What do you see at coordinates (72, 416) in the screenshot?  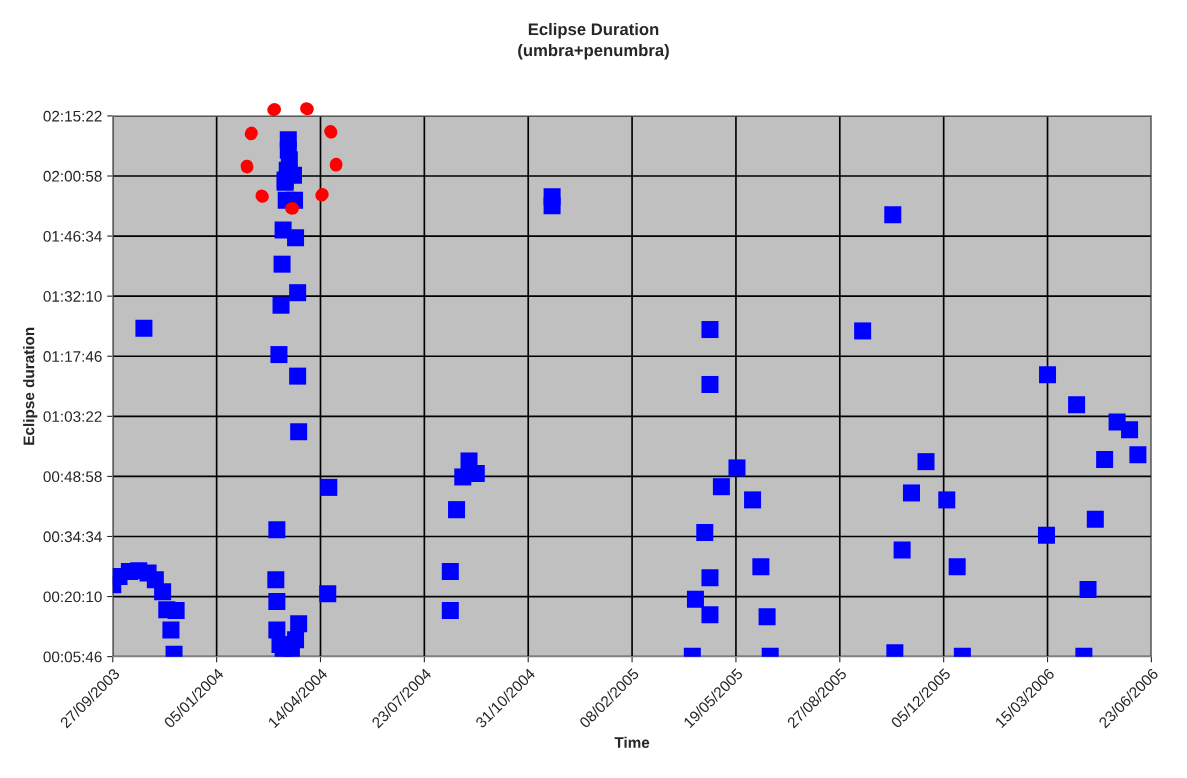 I see `y-tick-label: 01:03:22` at bounding box center [72, 416].